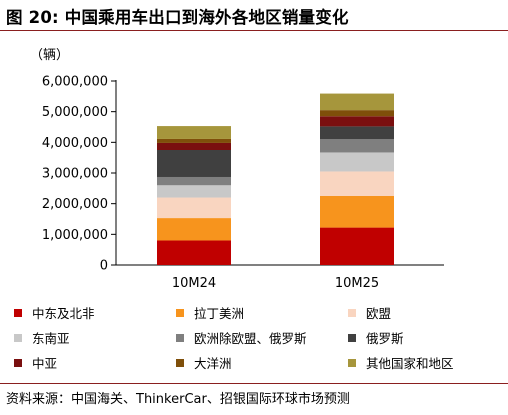 The width and height of the screenshot is (508, 415). What do you see at coordinates (410, 363) in the screenshot?
I see `legend-label: 其他国家和地区` at bounding box center [410, 363].